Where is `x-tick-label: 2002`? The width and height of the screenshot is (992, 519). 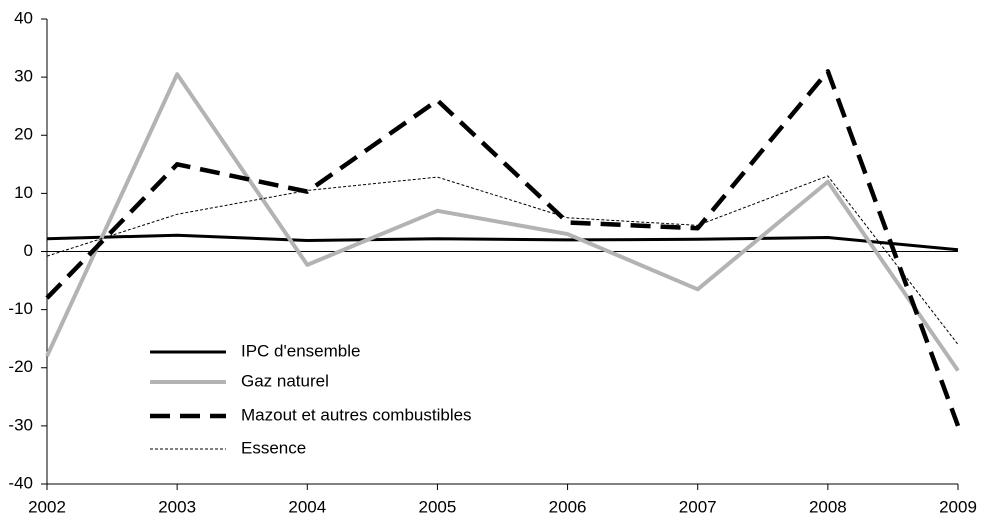
x-tick-label: 2002 is located at coordinates (47, 506).